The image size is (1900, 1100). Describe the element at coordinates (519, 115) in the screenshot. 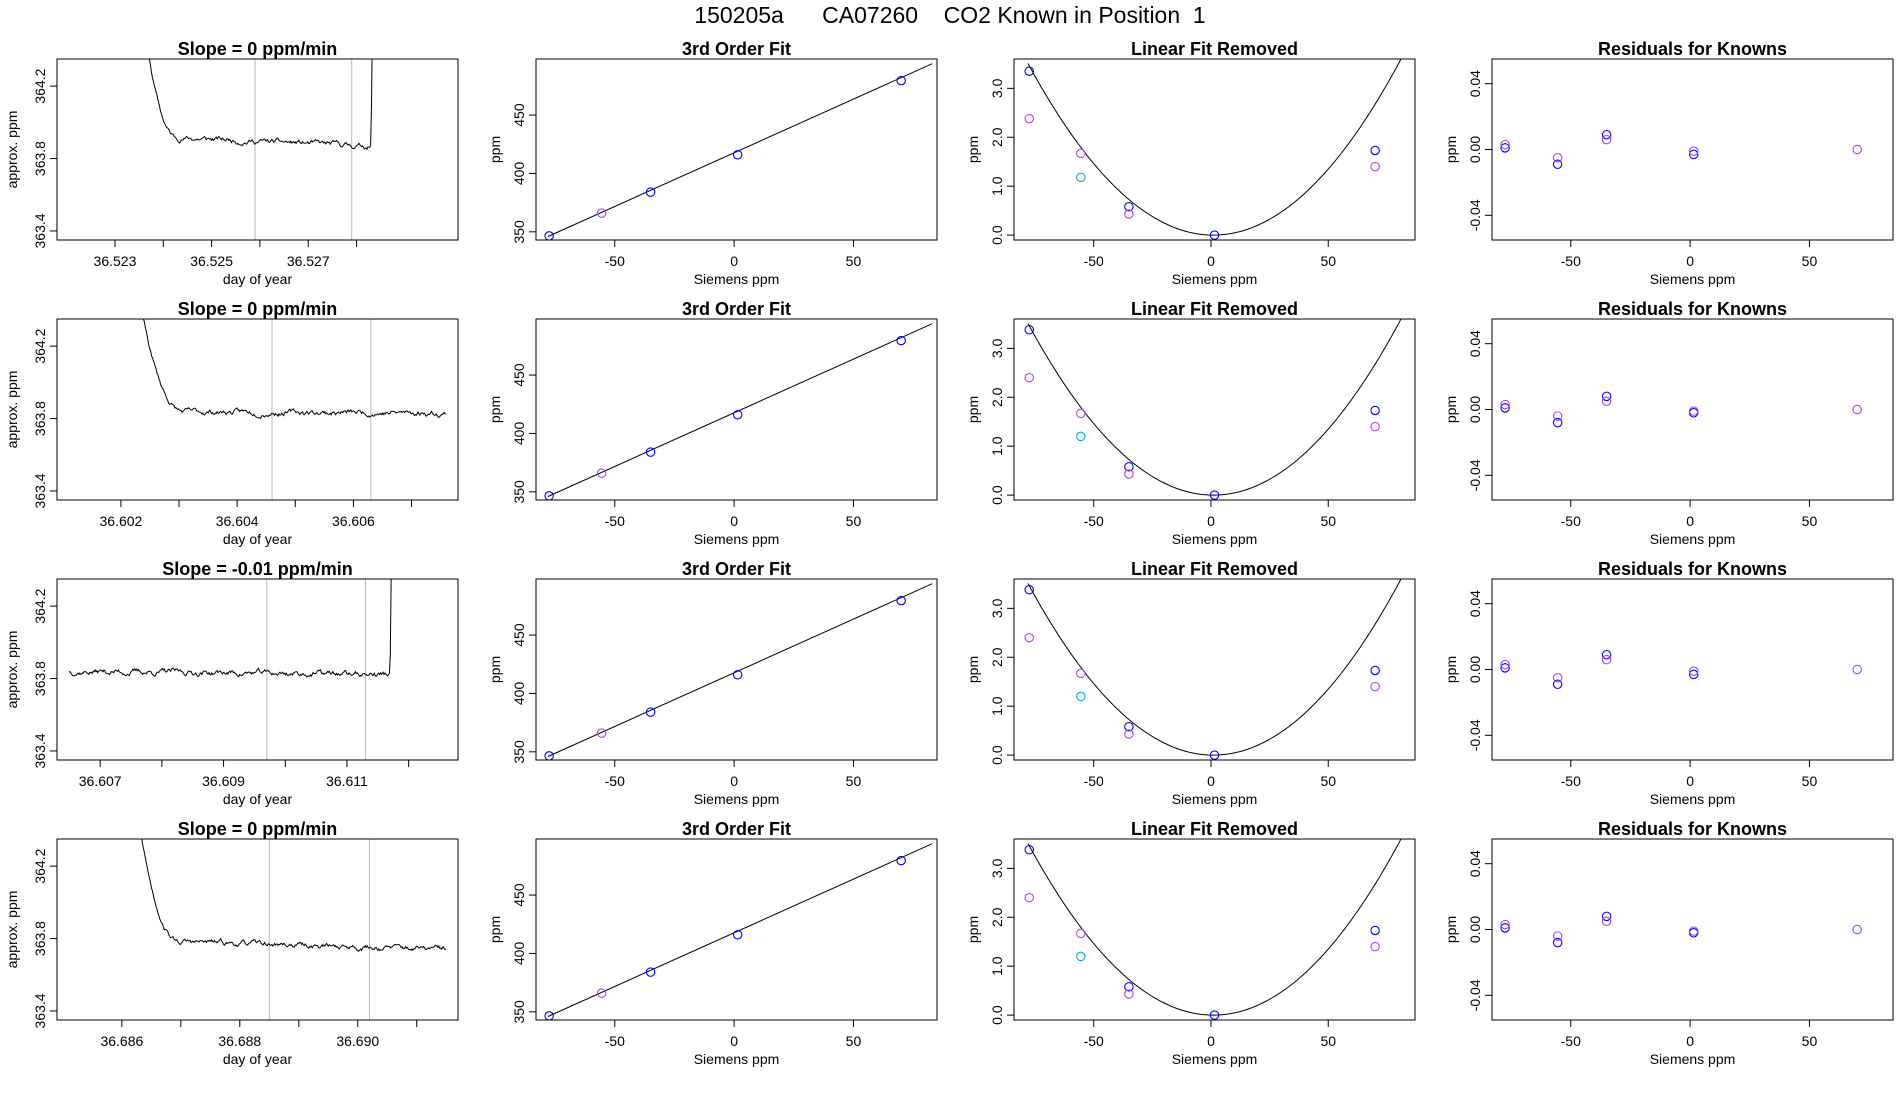

I see `y-tick-label: 450` at that location.